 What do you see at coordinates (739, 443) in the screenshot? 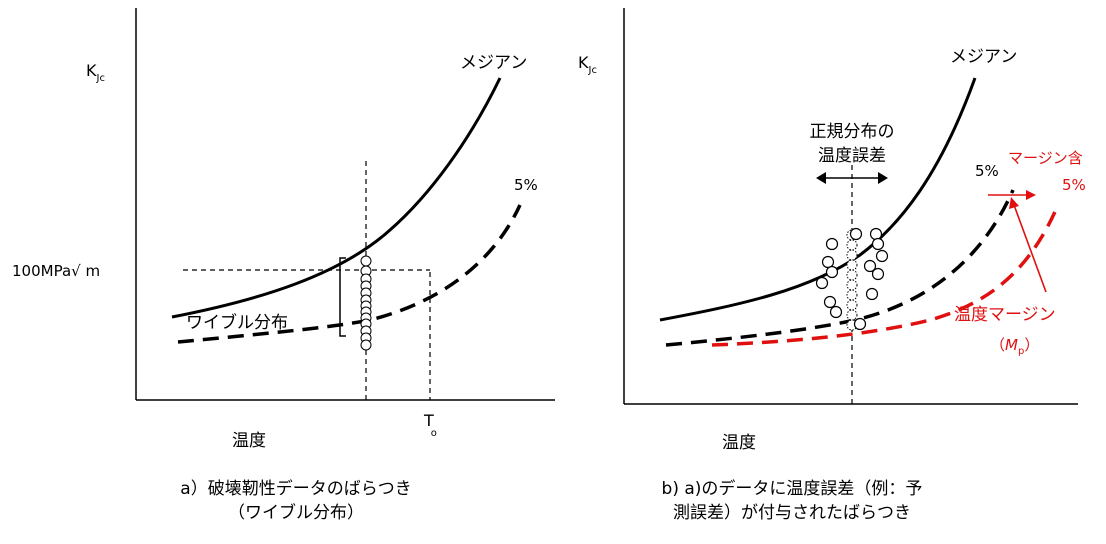
I see `panel-b-x-label: 温度` at bounding box center [739, 443].